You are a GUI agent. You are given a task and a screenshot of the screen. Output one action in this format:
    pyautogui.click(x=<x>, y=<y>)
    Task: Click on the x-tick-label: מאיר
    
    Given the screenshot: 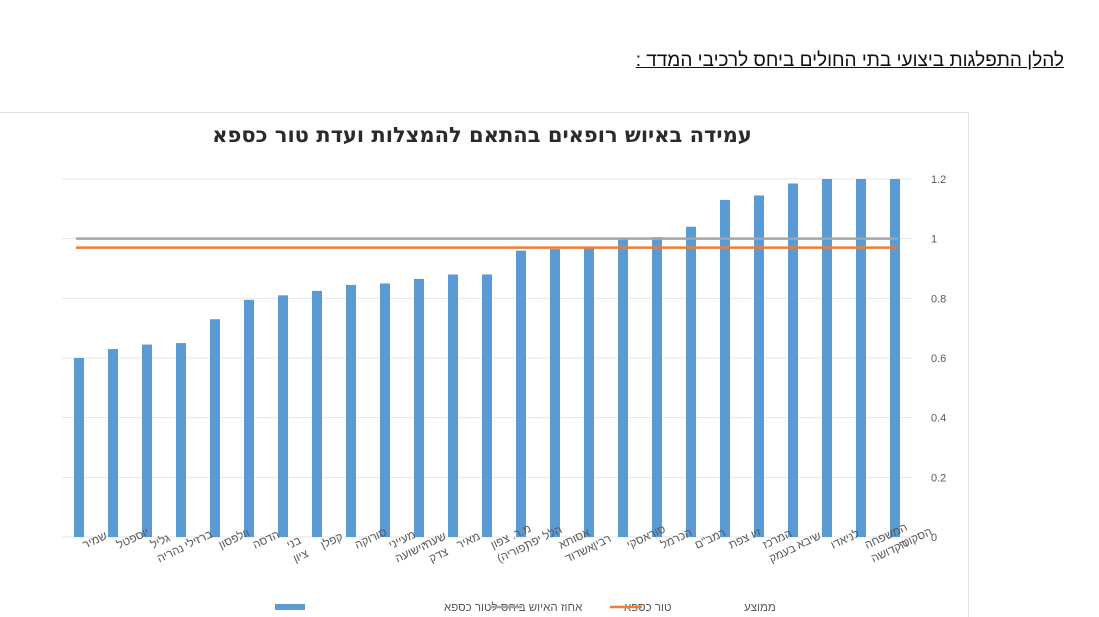 What is the action you would take?
    pyautogui.click(x=468, y=541)
    